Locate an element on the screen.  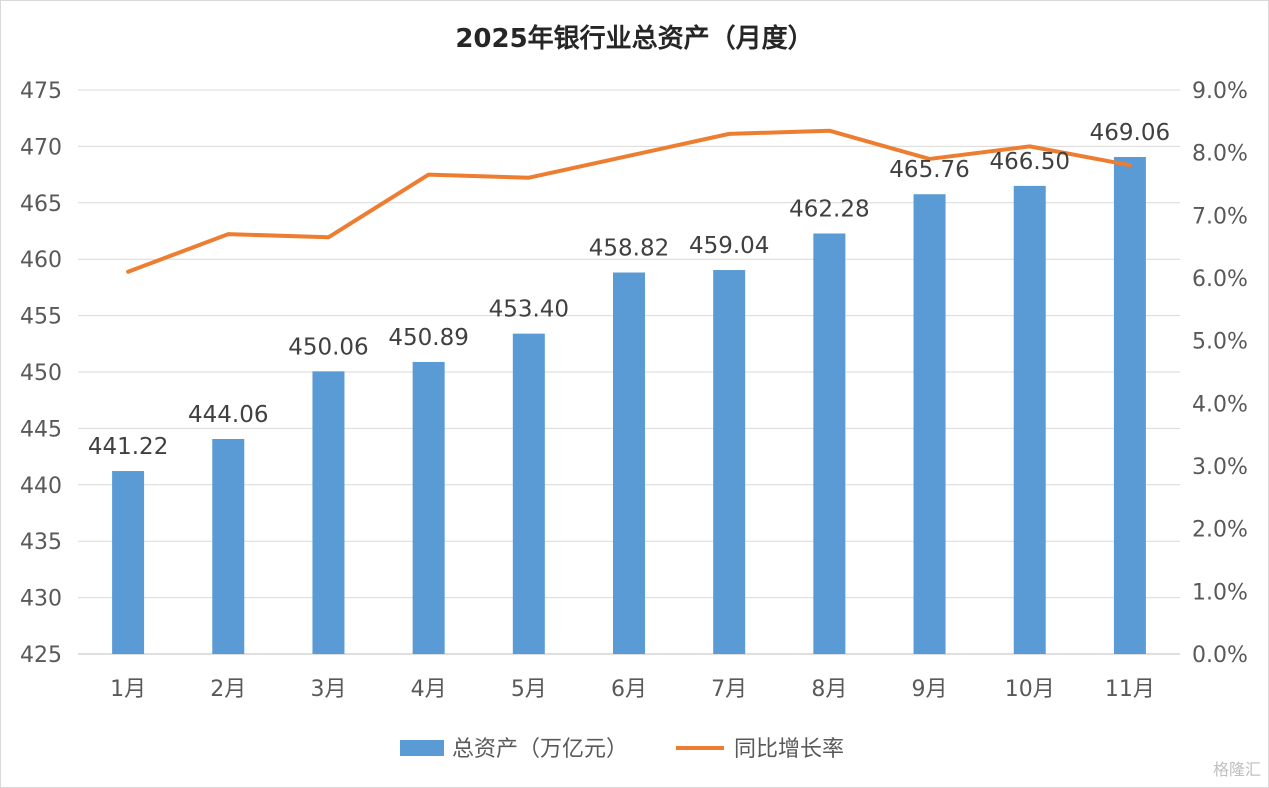
line-series is located at coordinates (629, 201).